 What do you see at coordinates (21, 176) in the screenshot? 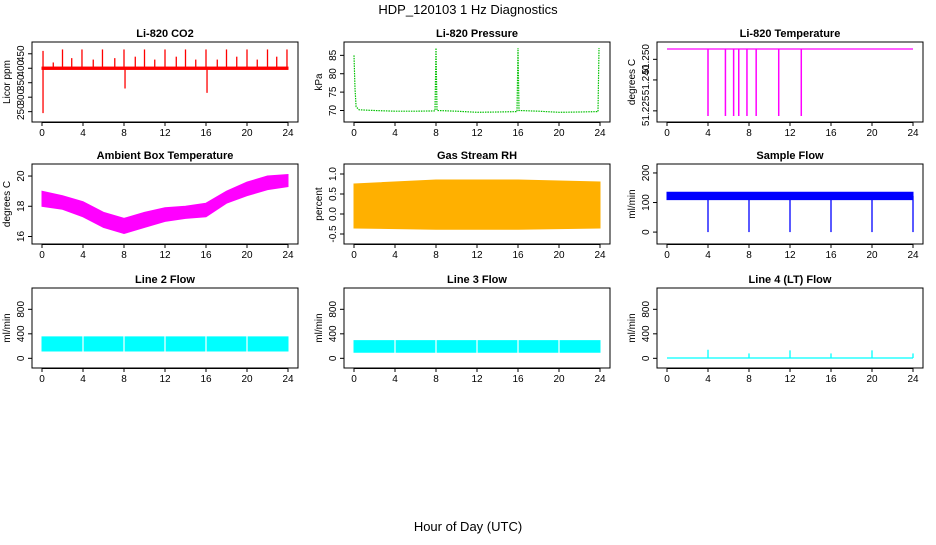
I see `y-tick-label: 20` at bounding box center [21, 176].